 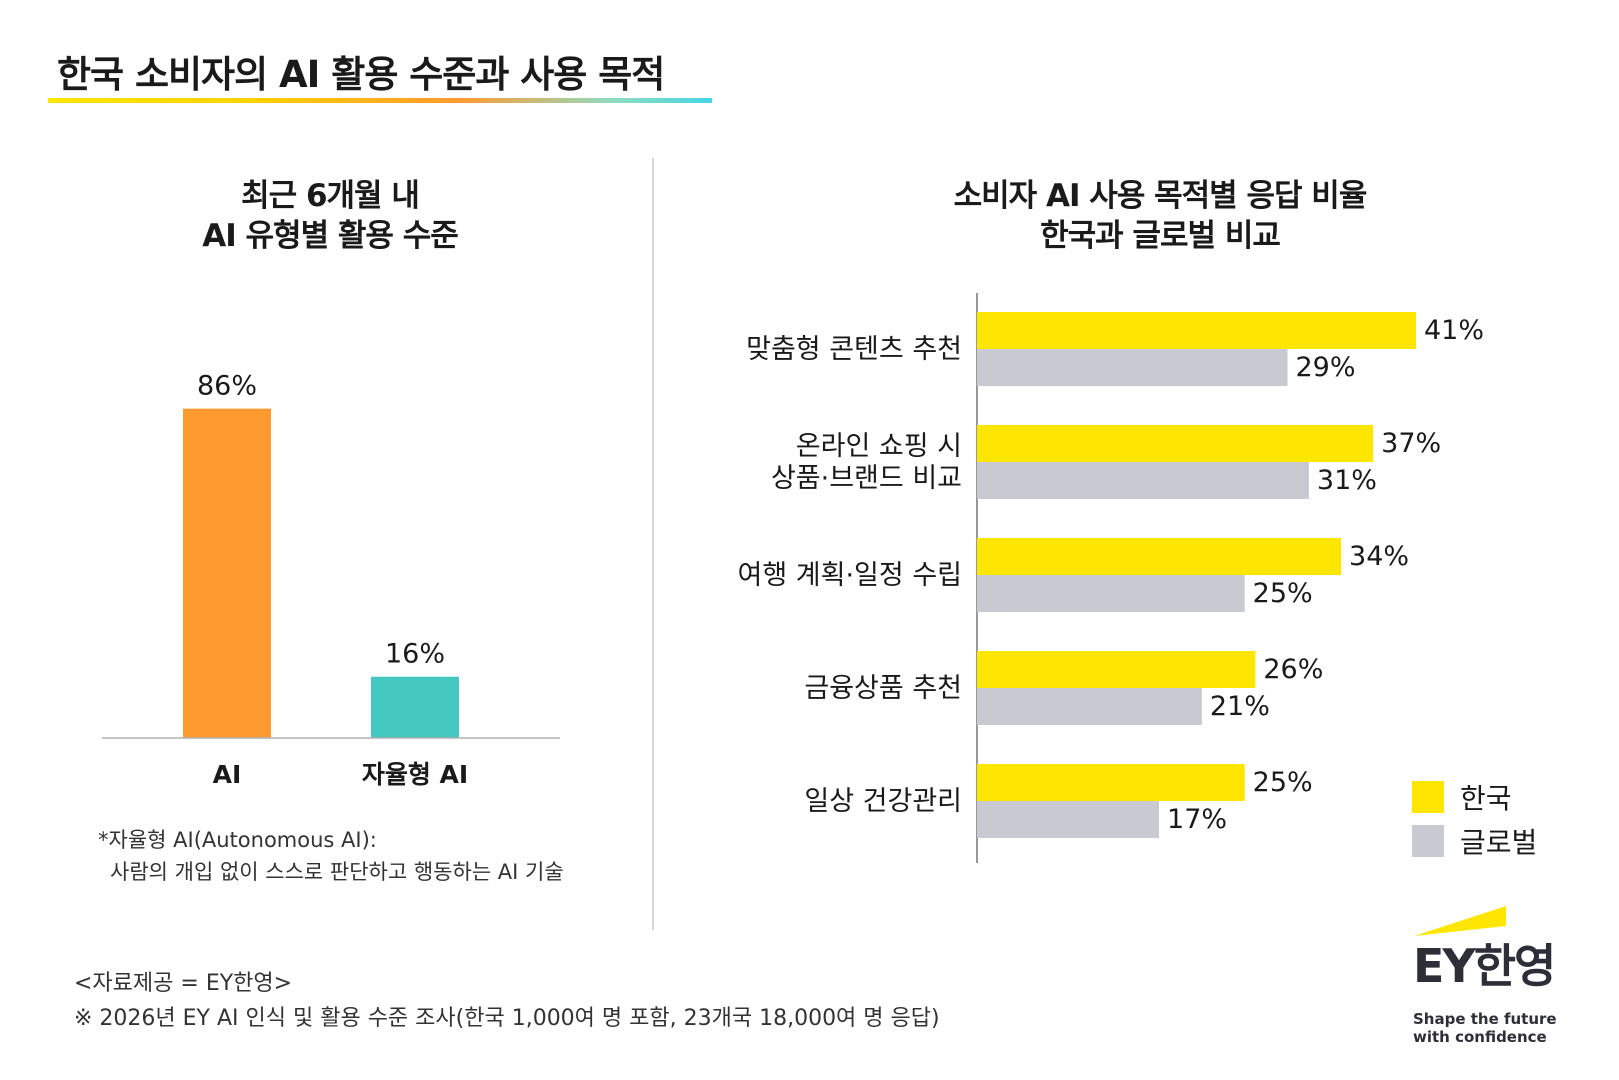 I want to click on right-chart-title-line2: 한국과 글로벌 비교, so click(x=1160, y=236).